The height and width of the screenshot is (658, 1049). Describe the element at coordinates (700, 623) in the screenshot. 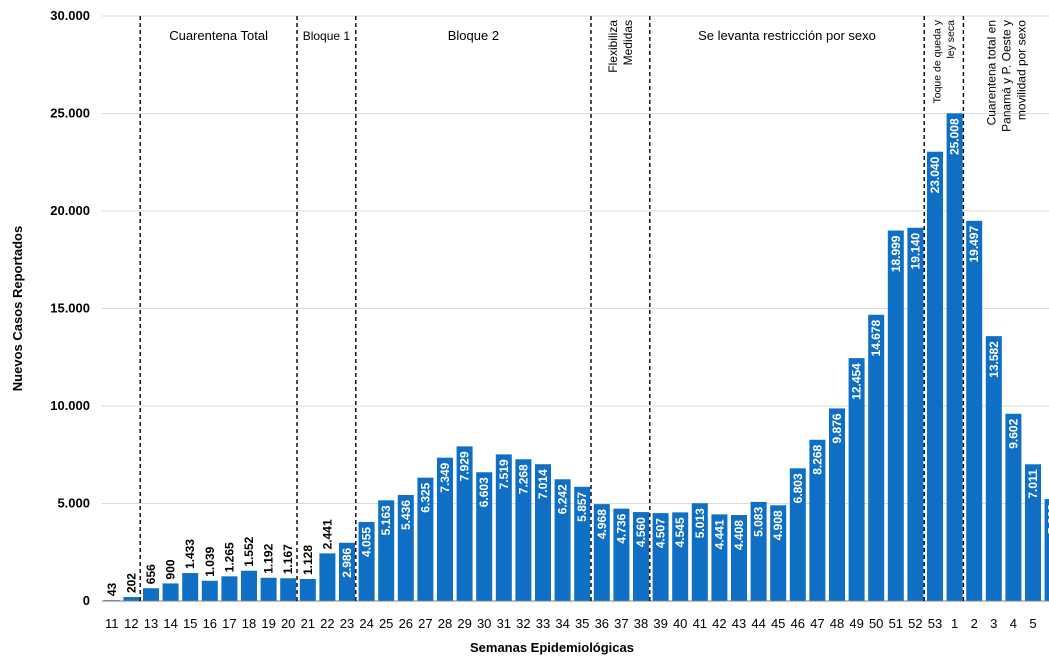

I see `x-tick-label: 41` at that location.